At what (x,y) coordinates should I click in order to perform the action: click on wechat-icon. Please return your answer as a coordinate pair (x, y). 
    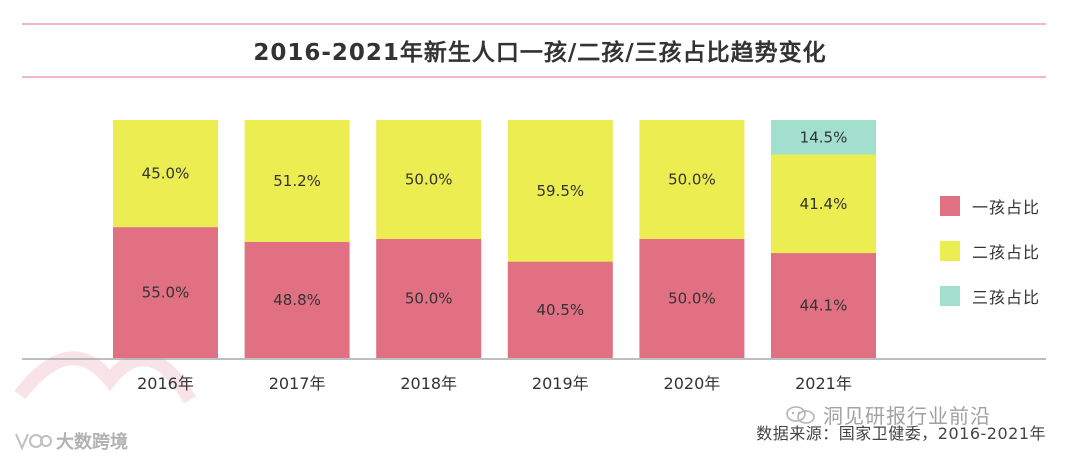
    Looking at the image, I should click on (800, 414).